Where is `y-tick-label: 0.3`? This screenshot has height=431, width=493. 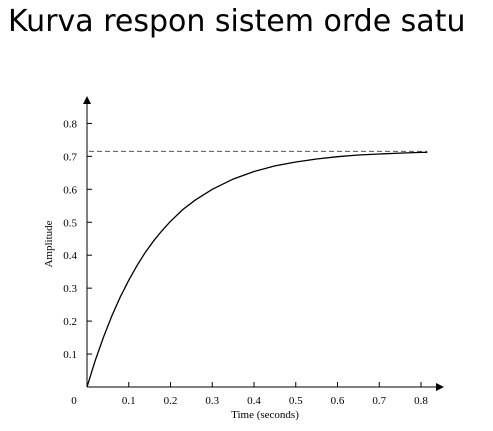 y-tick-label: 0.3 is located at coordinates (70, 289).